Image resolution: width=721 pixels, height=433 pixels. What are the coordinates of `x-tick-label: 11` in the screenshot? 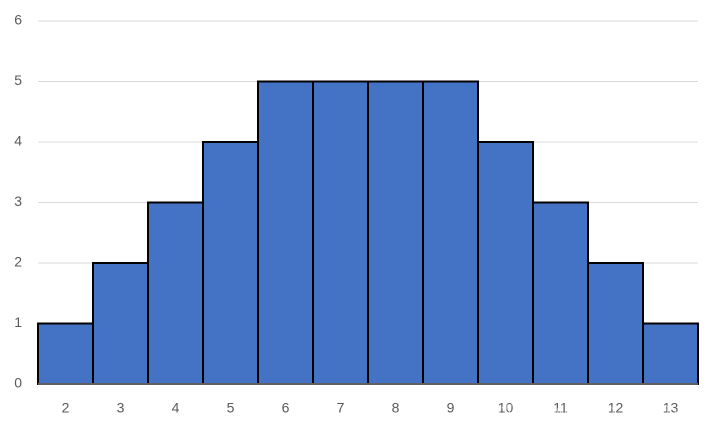 It's located at (560, 408).